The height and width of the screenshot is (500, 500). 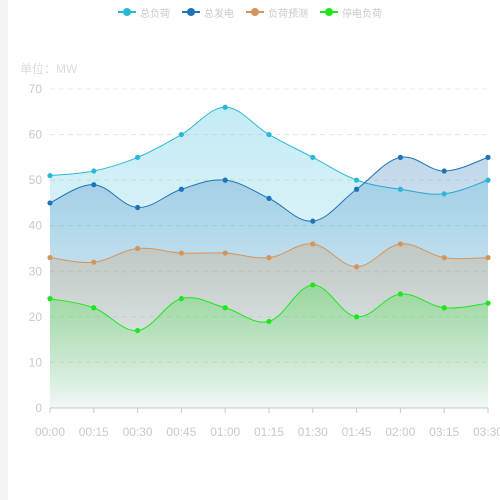 I want to click on x-tick-label: 01:00, so click(x=225, y=432).